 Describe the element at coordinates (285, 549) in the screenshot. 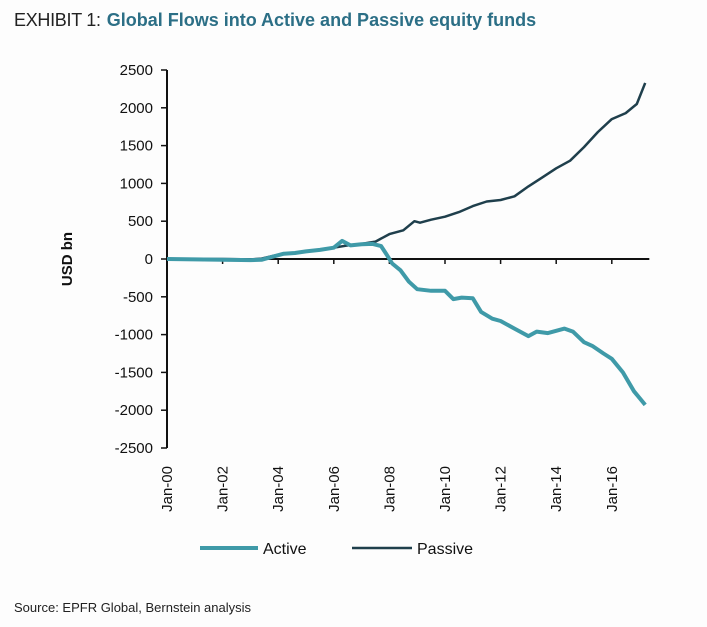

I see `legend-label-active: Active` at that location.